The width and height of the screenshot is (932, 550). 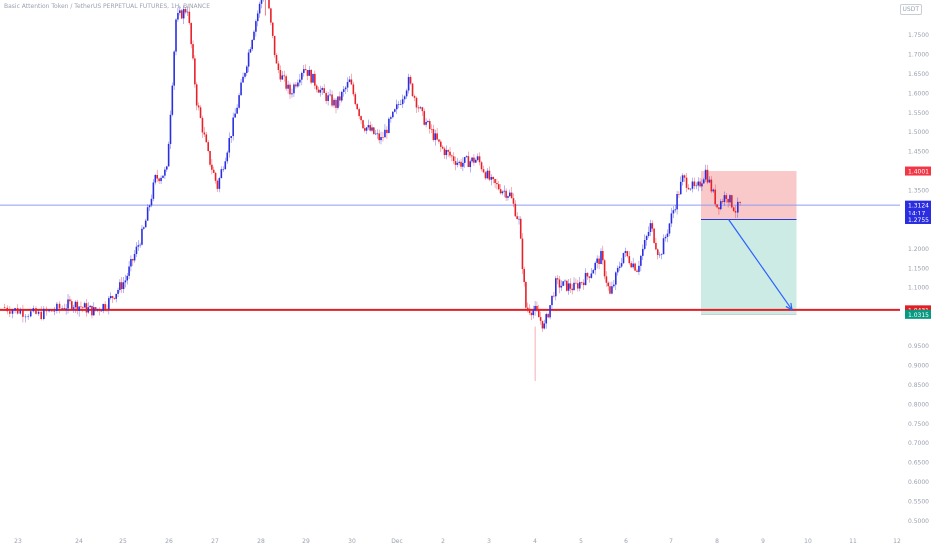 I want to click on y-tick-label: 0.7500, so click(x=918, y=424).